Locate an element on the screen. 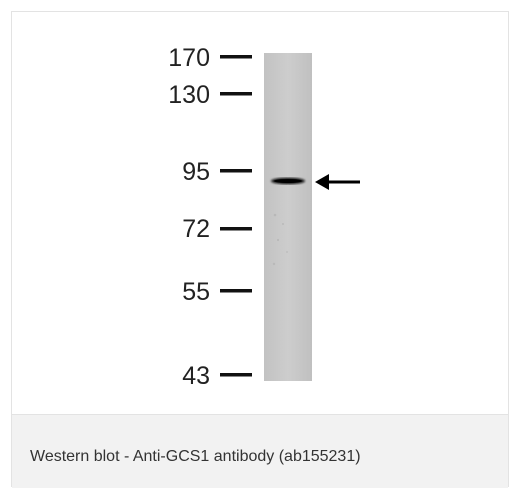 This screenshot has height=499, width=510. marker-label-170: 170 is located at coordinates (189, 58).